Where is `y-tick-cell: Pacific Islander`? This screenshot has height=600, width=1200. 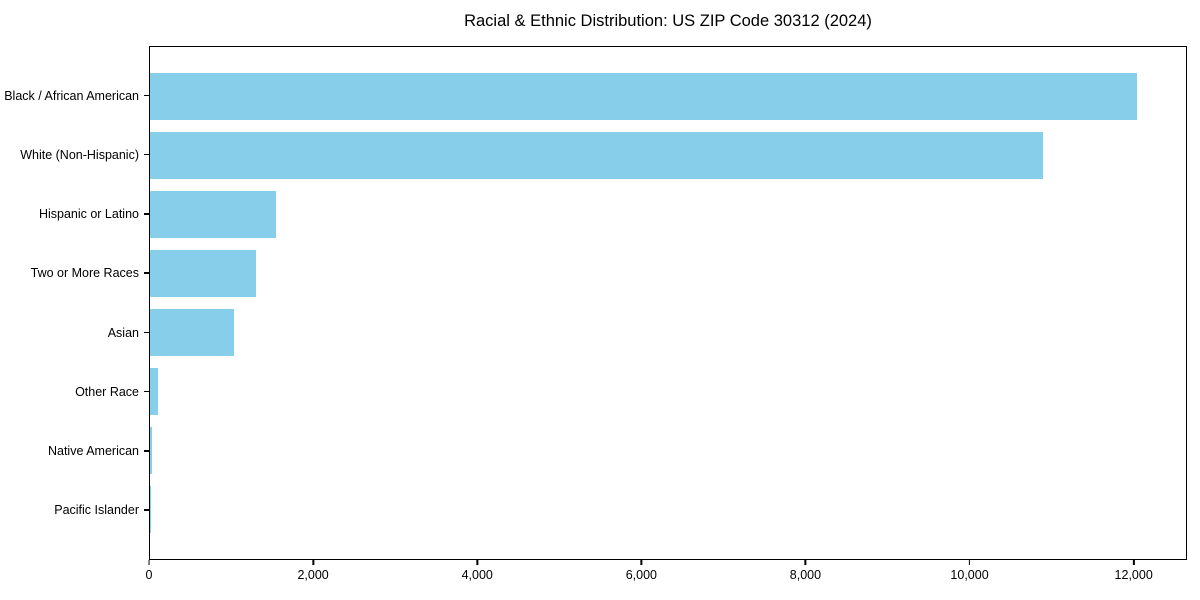
y-tick-cell: Pacific Islander is located at coordinates (74, 510).